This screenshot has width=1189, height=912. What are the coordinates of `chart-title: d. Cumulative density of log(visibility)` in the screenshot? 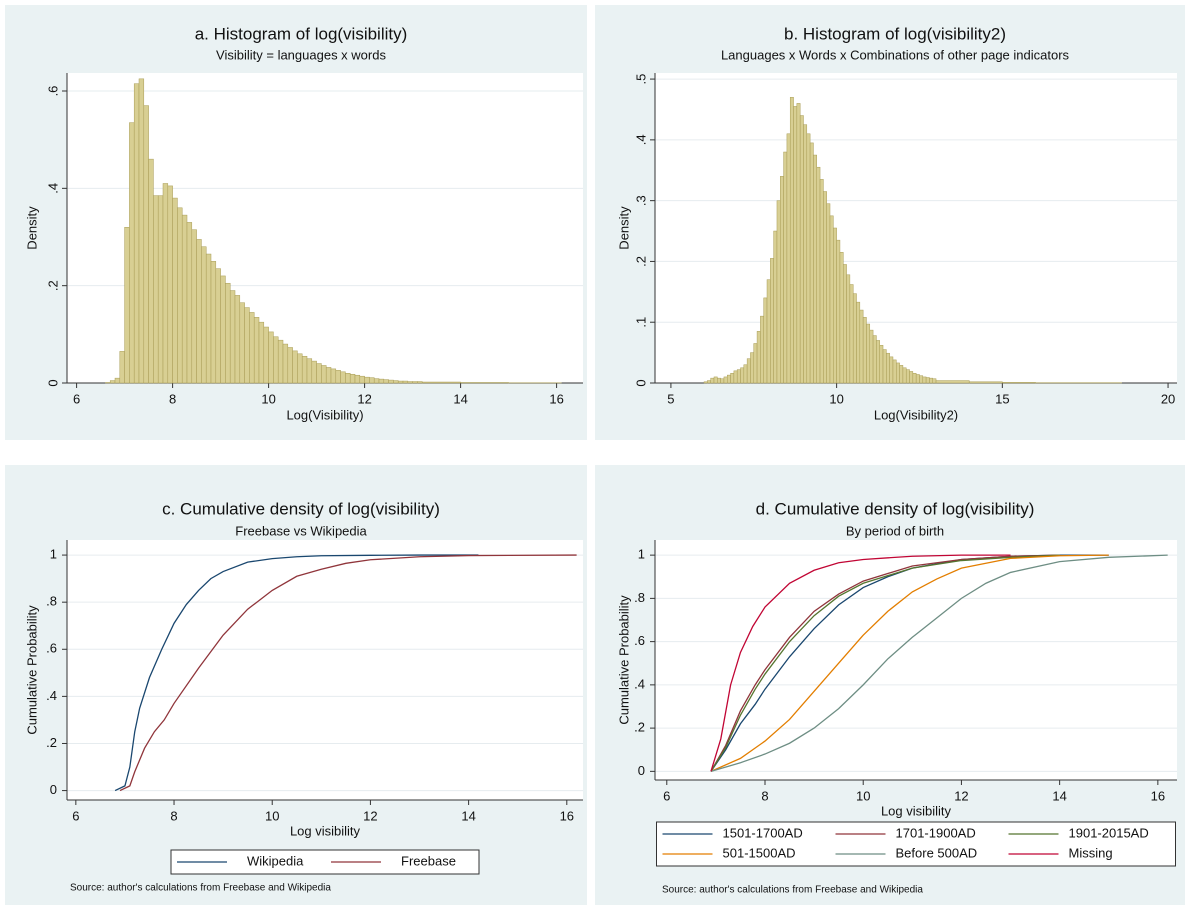 It's located at (895, 508).